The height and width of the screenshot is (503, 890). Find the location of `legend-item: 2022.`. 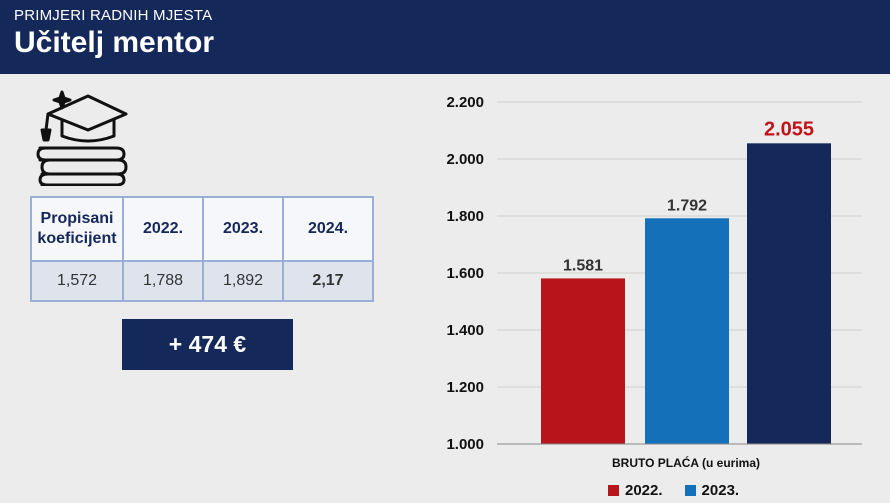

legend-item: 2022. is located at coordinates (635, 490).